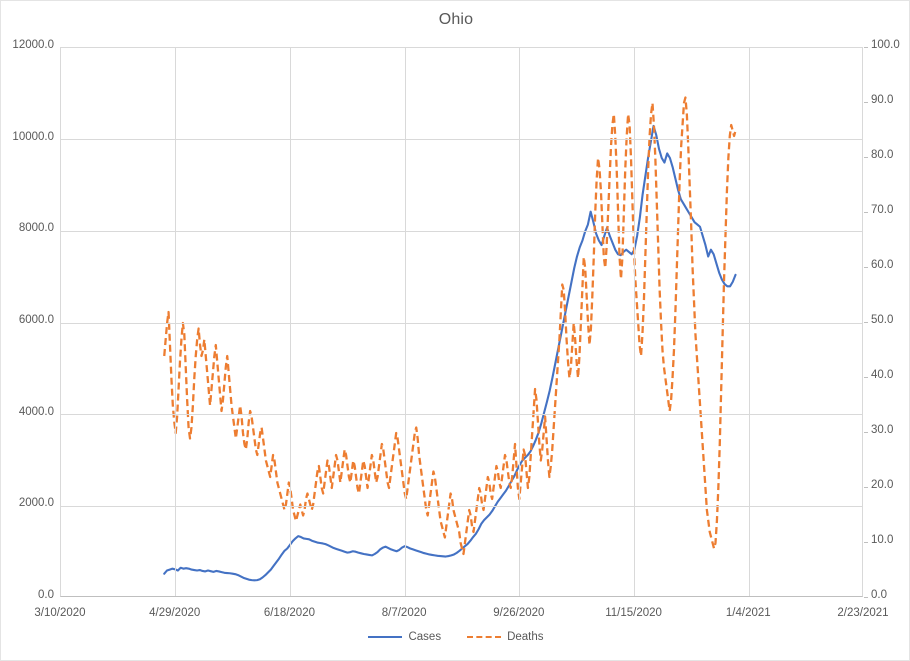  What do you see at coordinates (33, 136) in the screenshot?
I see `y-axis-left-tick-label: 10000.0` at bounding box center [33, 136].